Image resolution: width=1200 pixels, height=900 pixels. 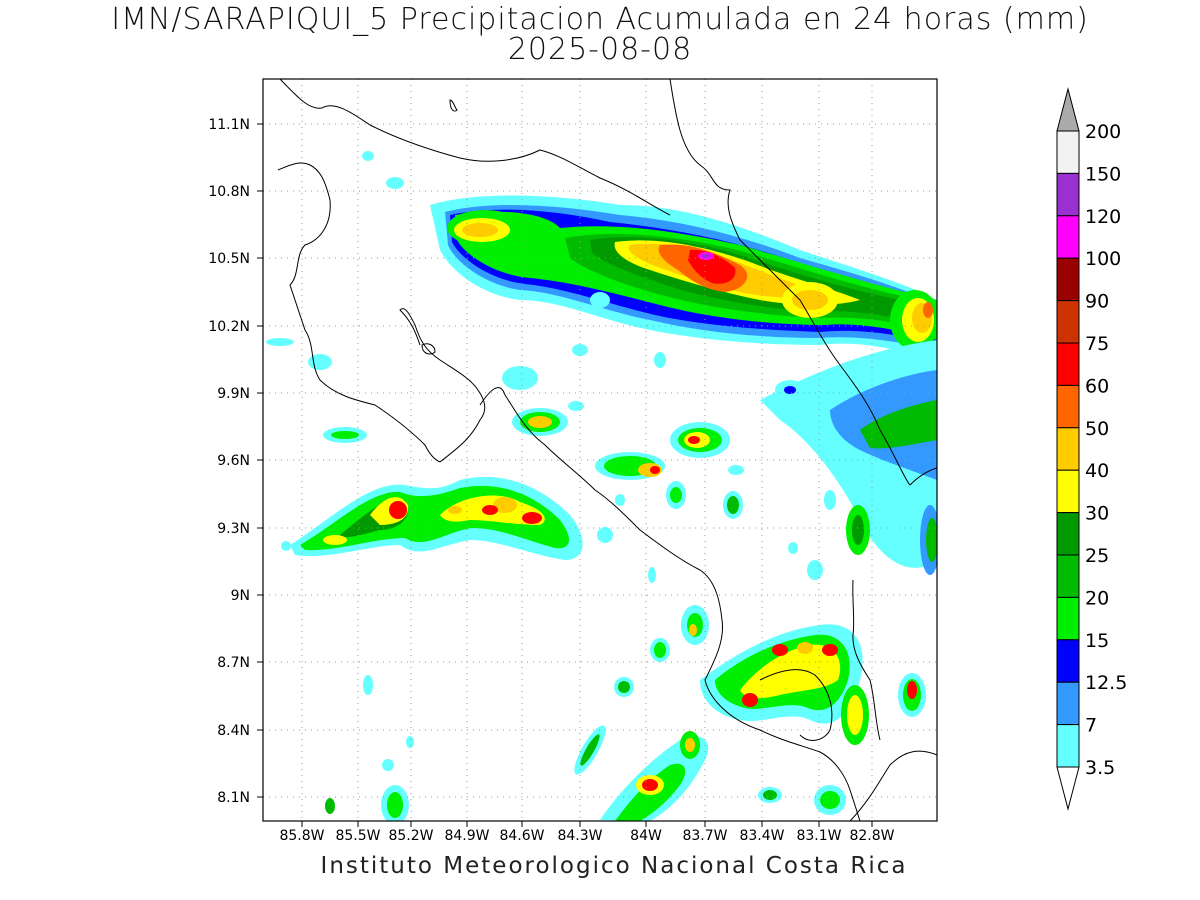 I want to click on colorbar-label: 150, so click(x=1103, y=174).